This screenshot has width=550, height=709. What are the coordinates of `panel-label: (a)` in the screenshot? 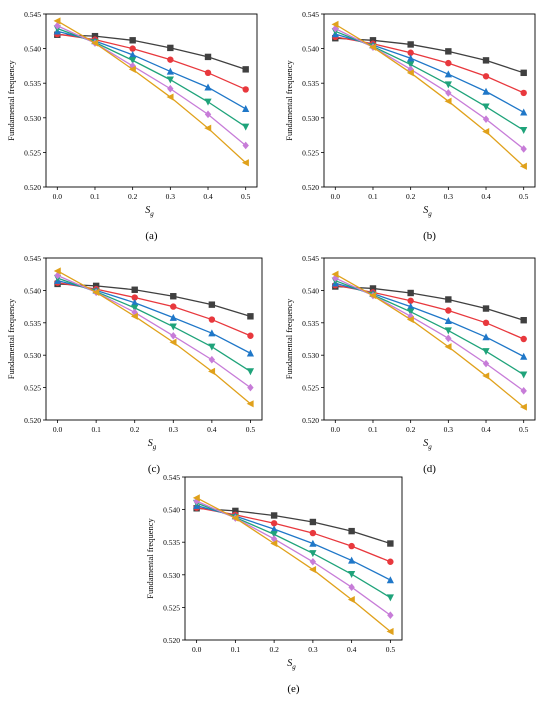 It's located at (151, 236).